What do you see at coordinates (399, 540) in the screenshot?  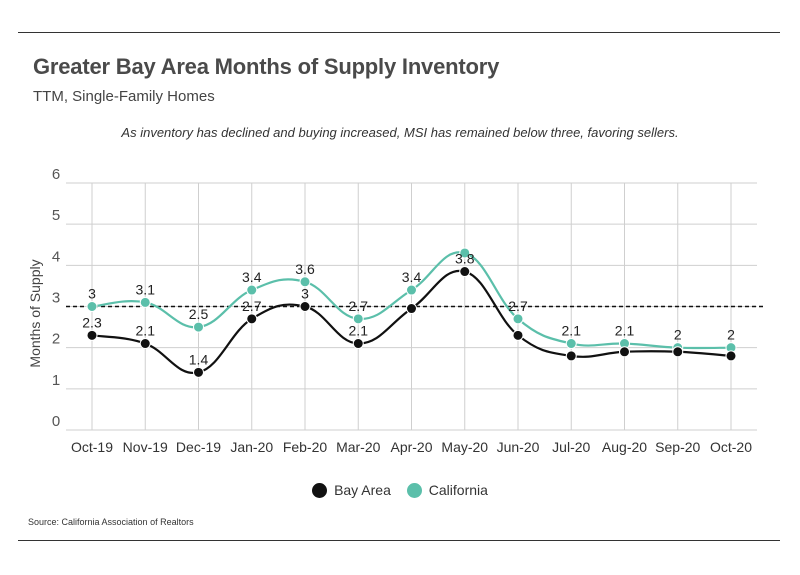 I see `bottom-rule` at bounding box center [399, 540].